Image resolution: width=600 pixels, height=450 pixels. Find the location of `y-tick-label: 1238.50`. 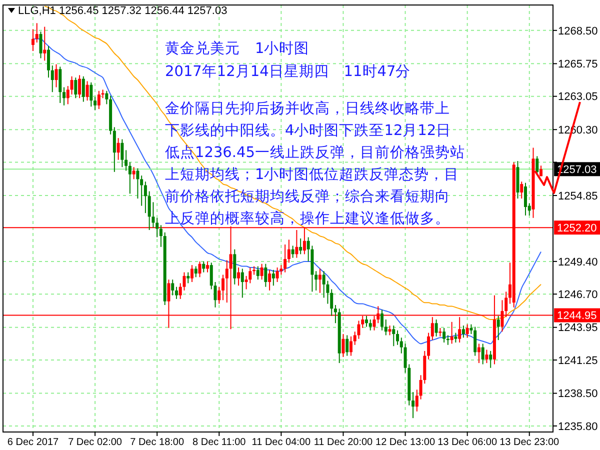

y-tick-label: 1238.50 is located at coordinates (578, 394).